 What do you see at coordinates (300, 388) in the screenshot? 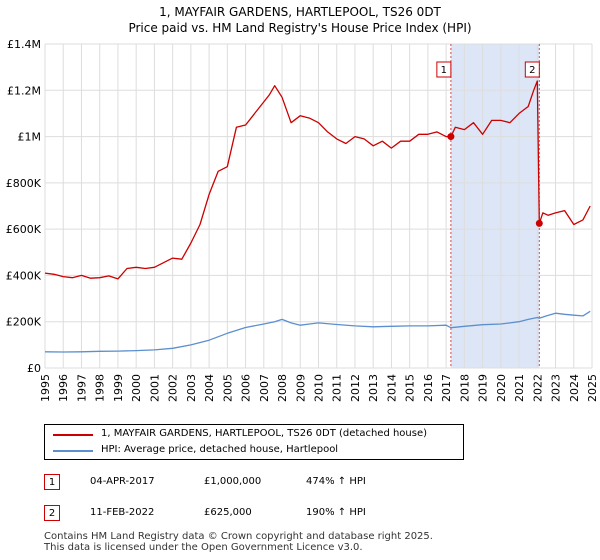
I see `x-tick-label: 2009` at bounding box center [300, 388].